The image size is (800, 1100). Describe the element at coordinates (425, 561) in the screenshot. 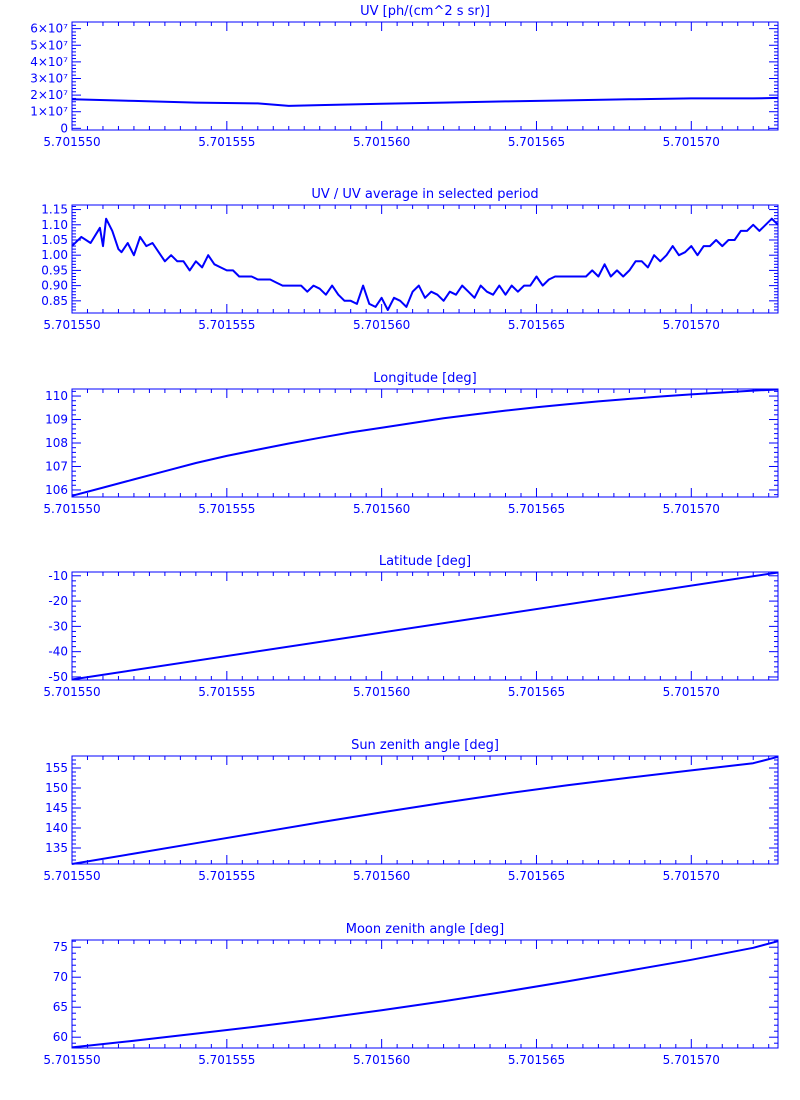

I see `chart-title: Latitude [deg]` at that location.